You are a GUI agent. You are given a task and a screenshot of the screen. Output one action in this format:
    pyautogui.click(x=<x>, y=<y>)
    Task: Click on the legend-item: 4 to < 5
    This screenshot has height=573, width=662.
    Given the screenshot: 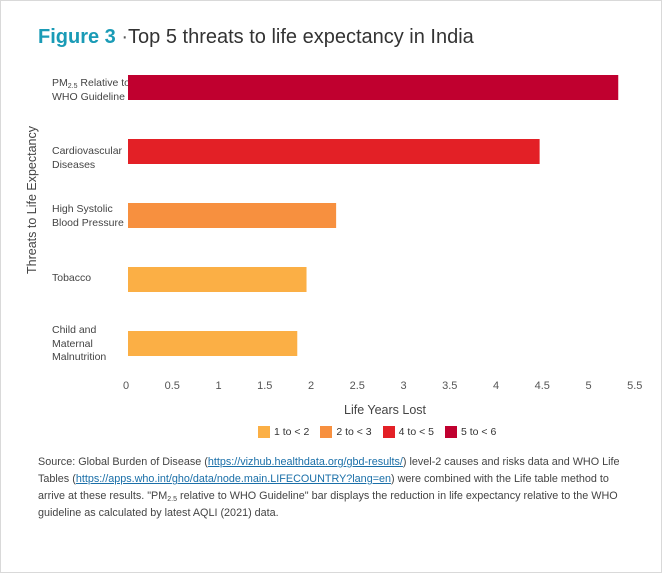 What is the action you would take?
    pyautogui.click(x=408, y=432)
    